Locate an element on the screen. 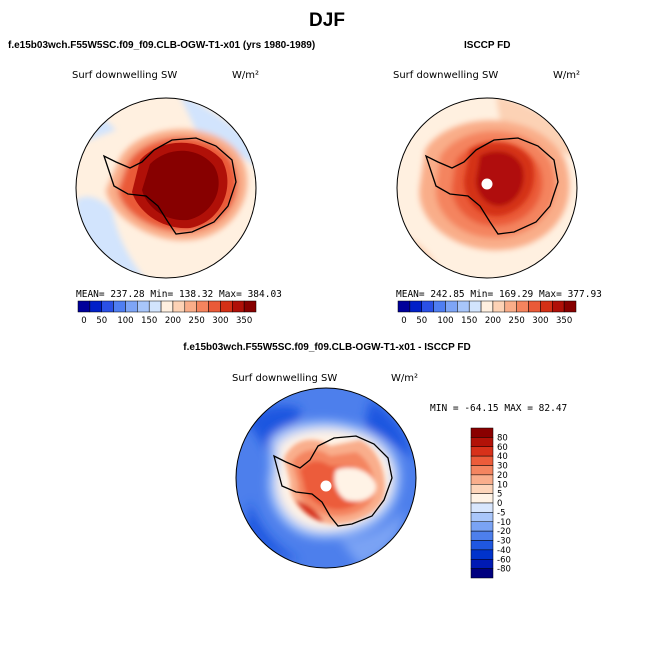  colorbar-tick-label: 40 is located at coordinates (502, 457).